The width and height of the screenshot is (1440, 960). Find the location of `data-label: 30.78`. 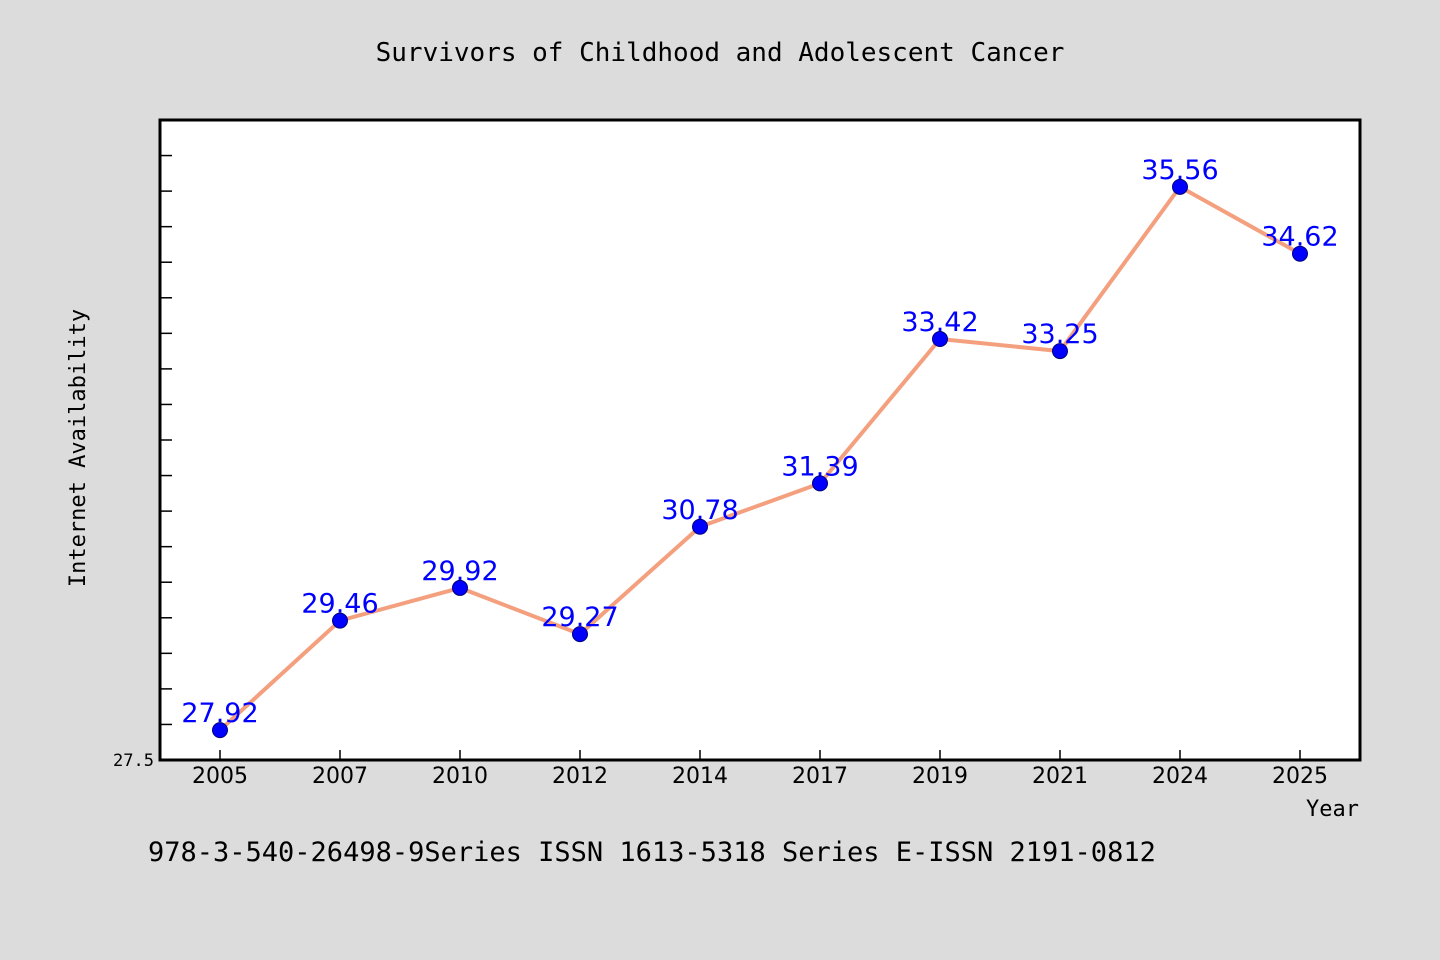

data-label: 30.78 is located at coordinates (699, 510).